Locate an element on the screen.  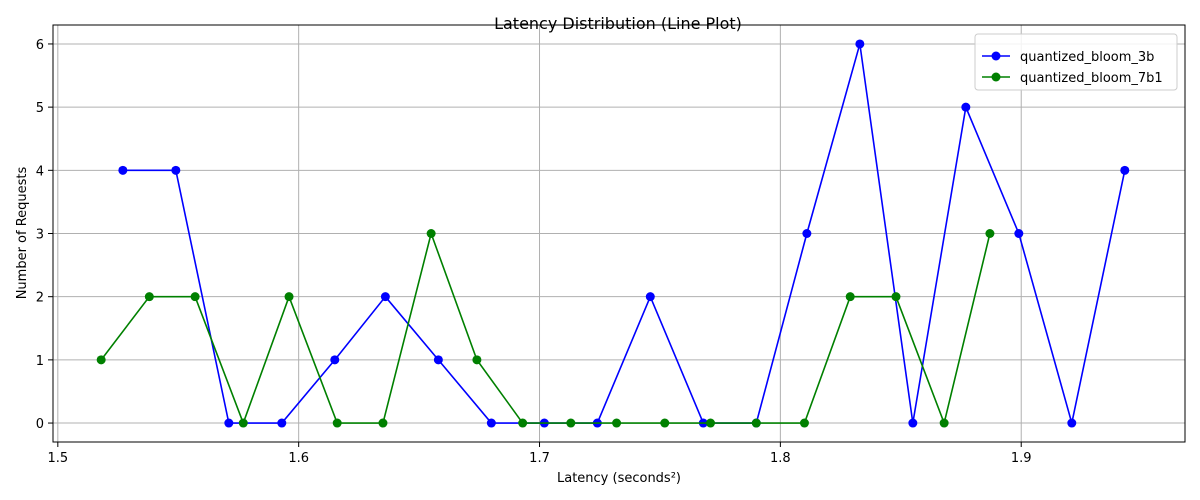
x-axis-label: Latency (seconds²) is located at coordinates (619, 478).